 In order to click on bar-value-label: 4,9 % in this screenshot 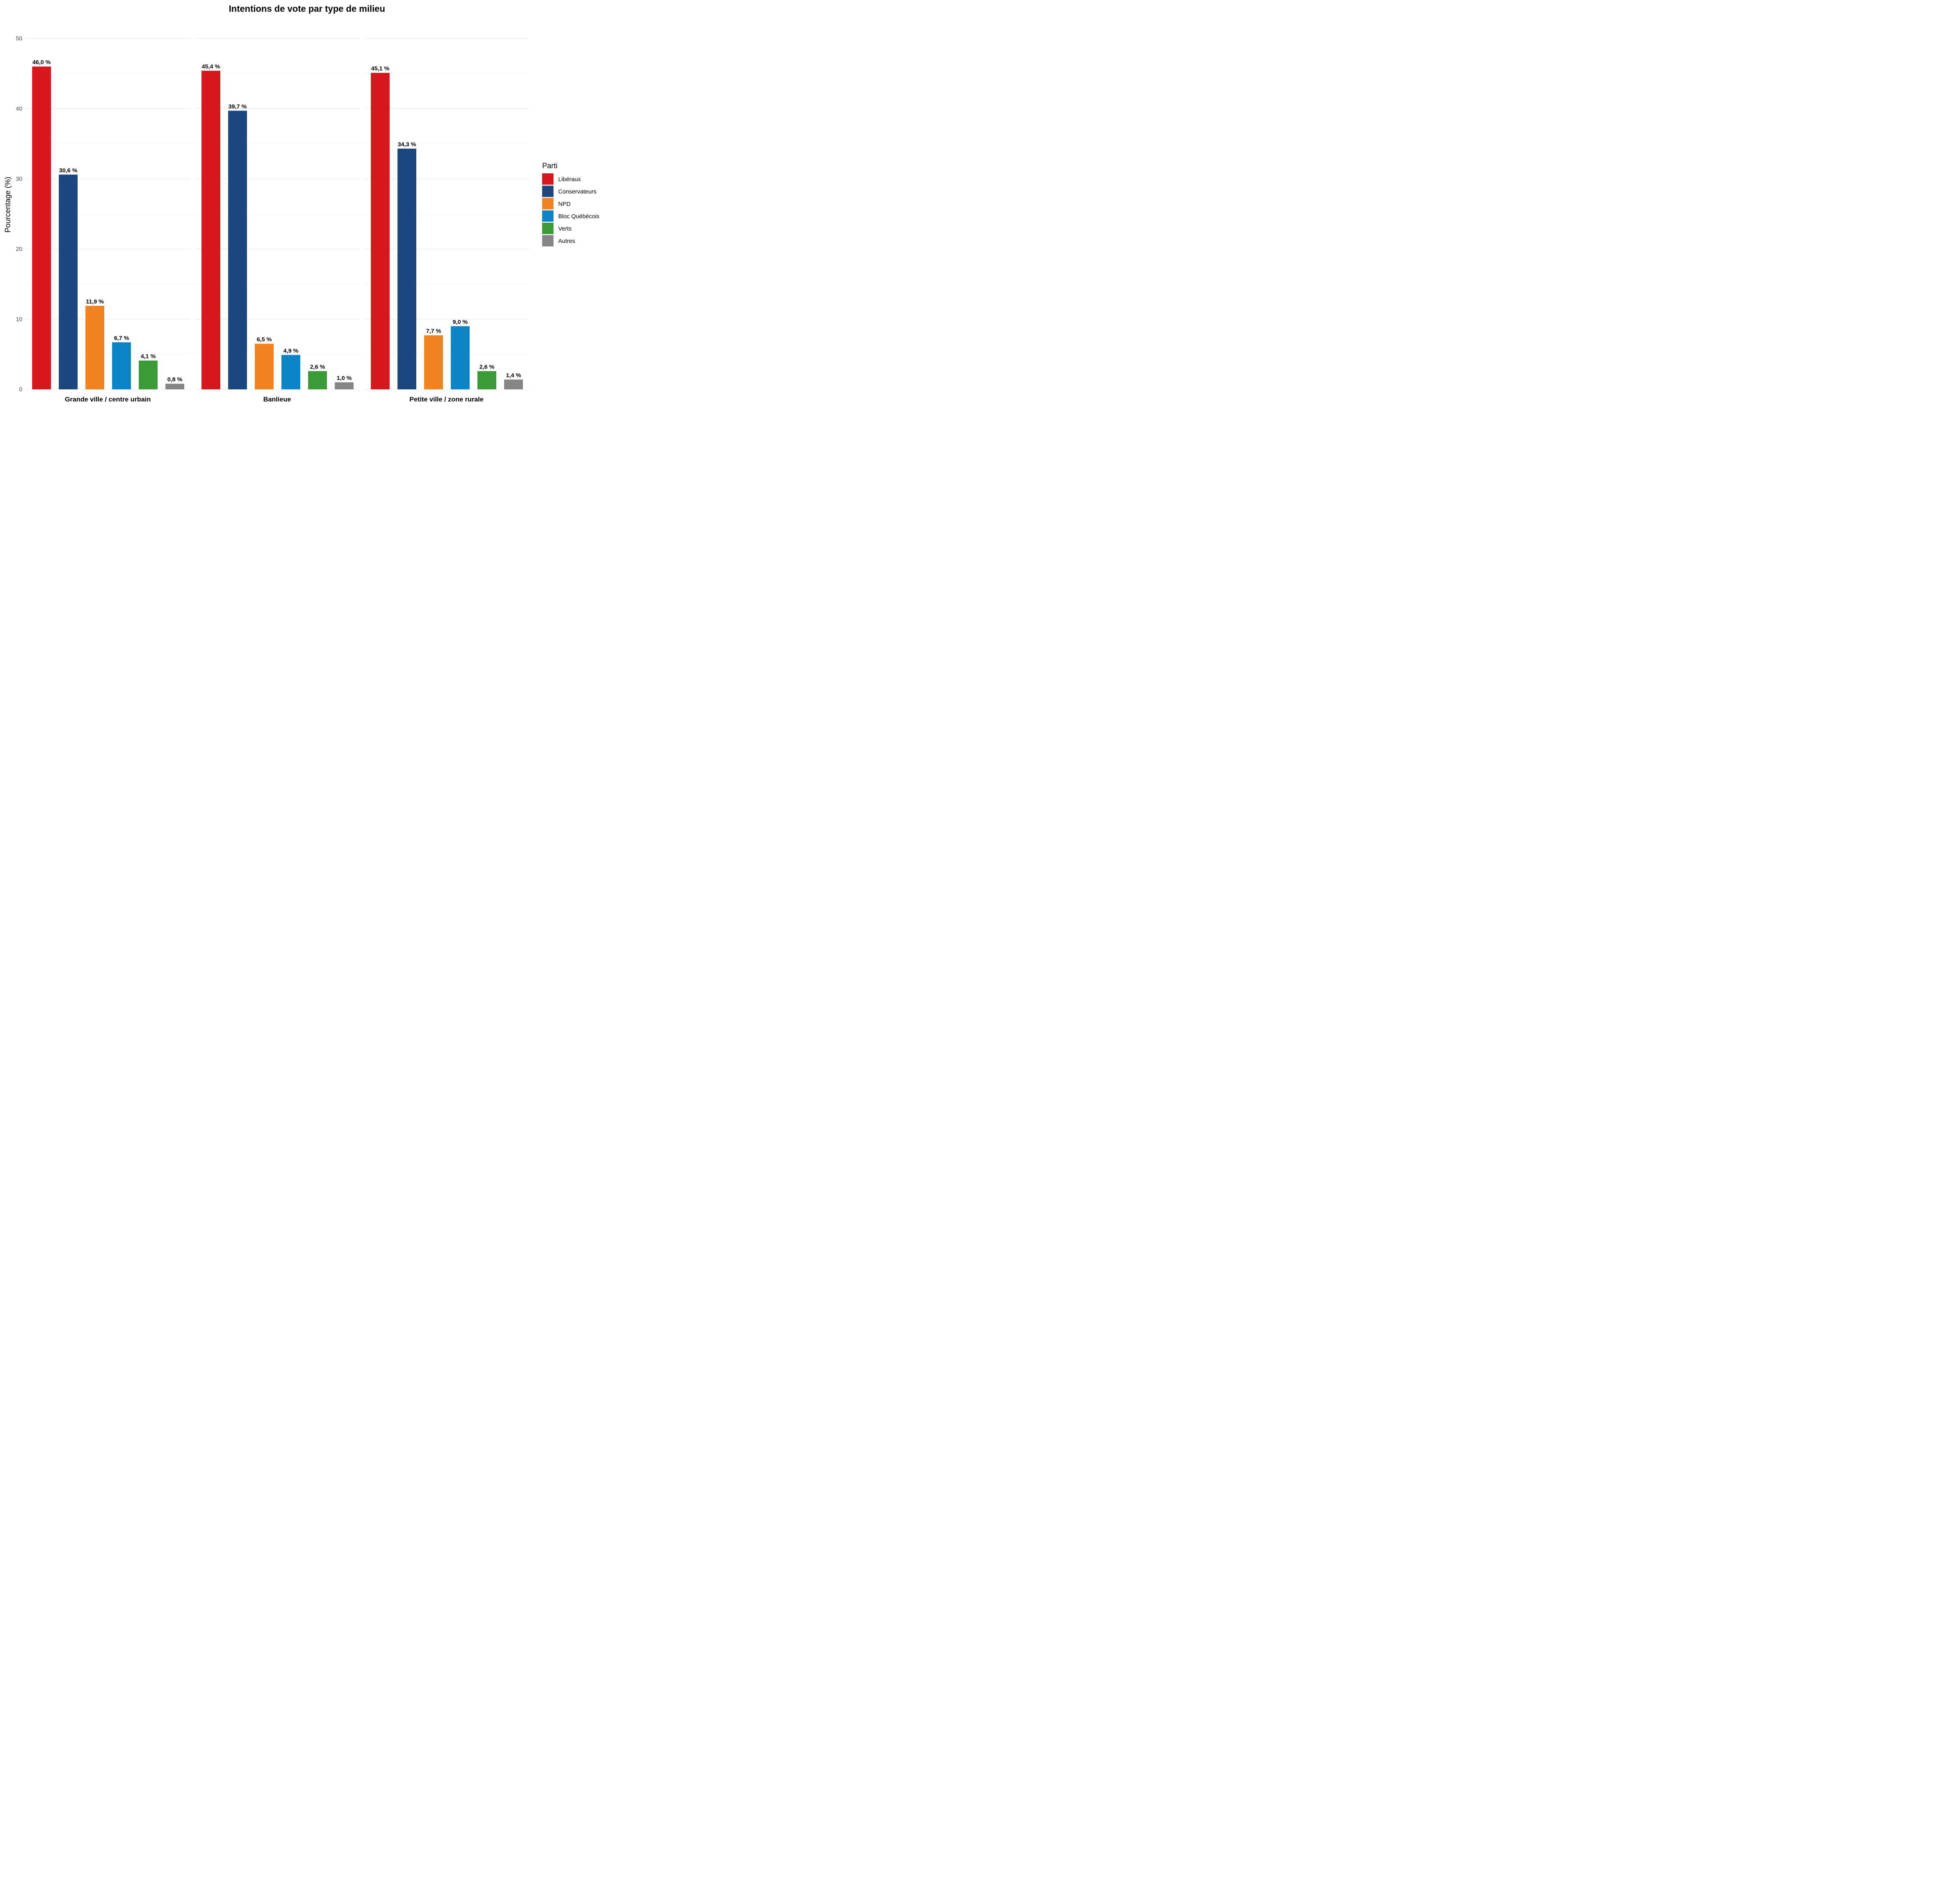, I will do `click(290, 350)`.